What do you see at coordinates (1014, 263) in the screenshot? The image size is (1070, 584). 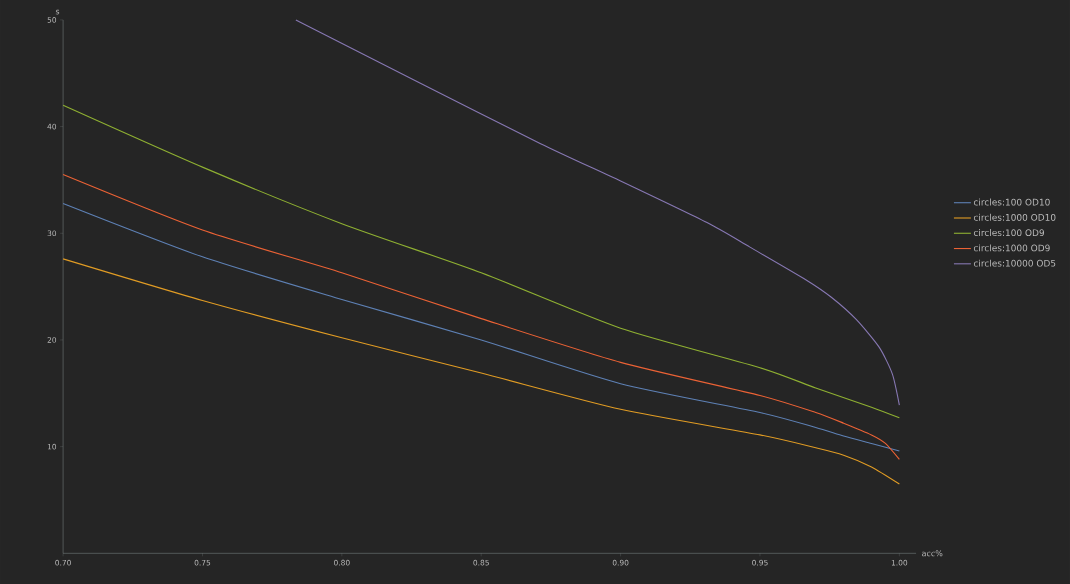 I see `legend-label: circles:10000 OD5` at bounding box center [1014, 263].